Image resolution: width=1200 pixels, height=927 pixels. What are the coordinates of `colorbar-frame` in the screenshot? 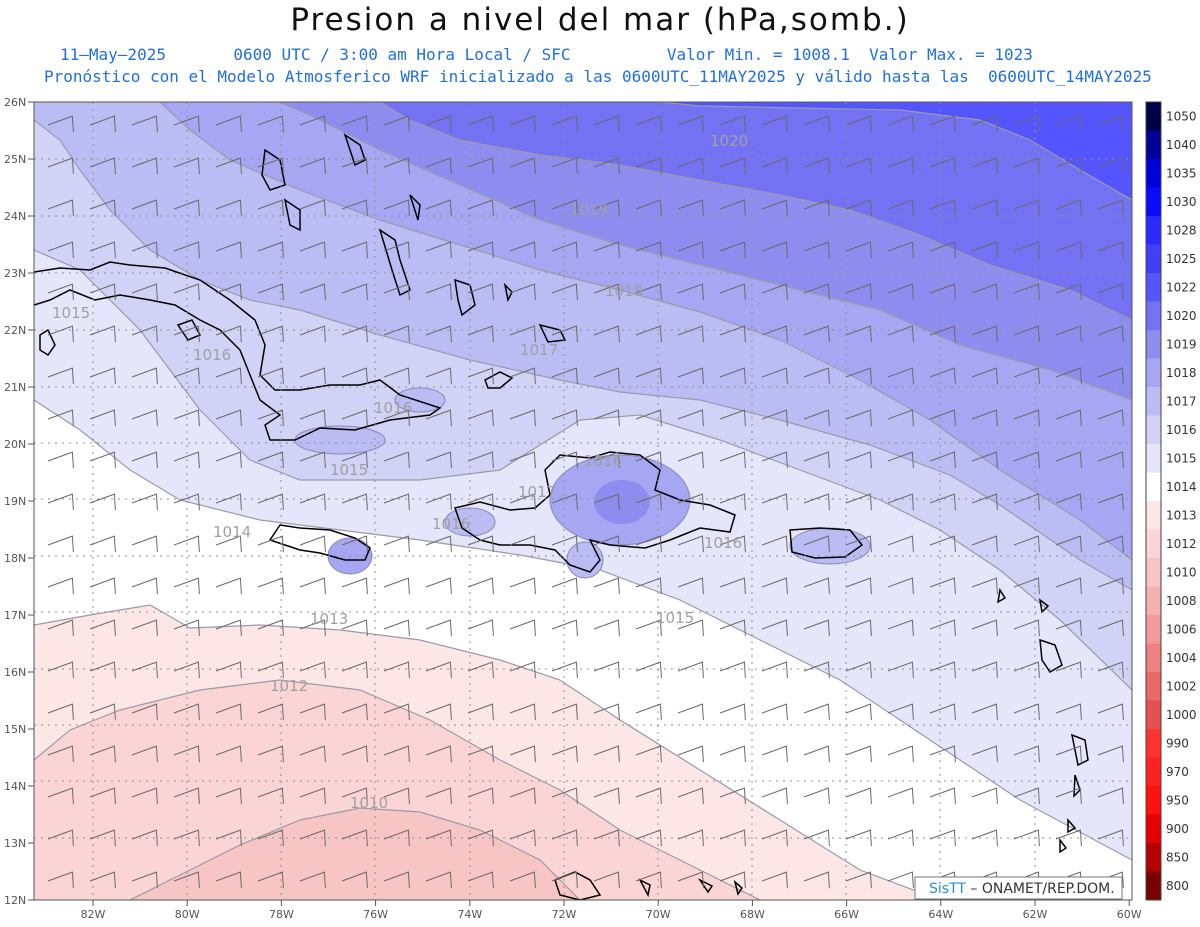 It's located at (1153, 501).